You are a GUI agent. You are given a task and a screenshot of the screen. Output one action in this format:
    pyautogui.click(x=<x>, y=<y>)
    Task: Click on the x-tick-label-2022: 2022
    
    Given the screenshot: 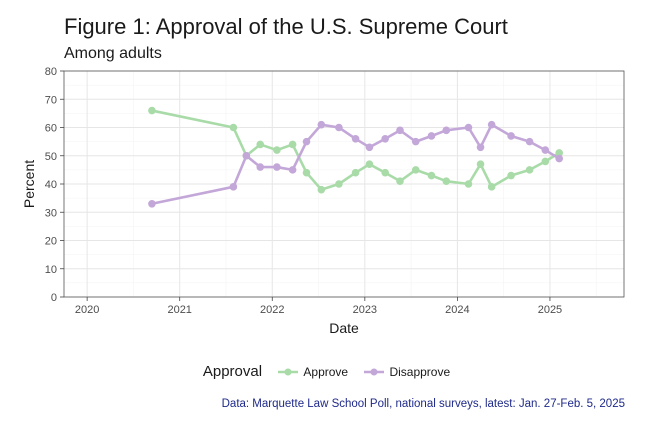 What is the action you would take?
    pyautogui.click(x=272, y=310)
    